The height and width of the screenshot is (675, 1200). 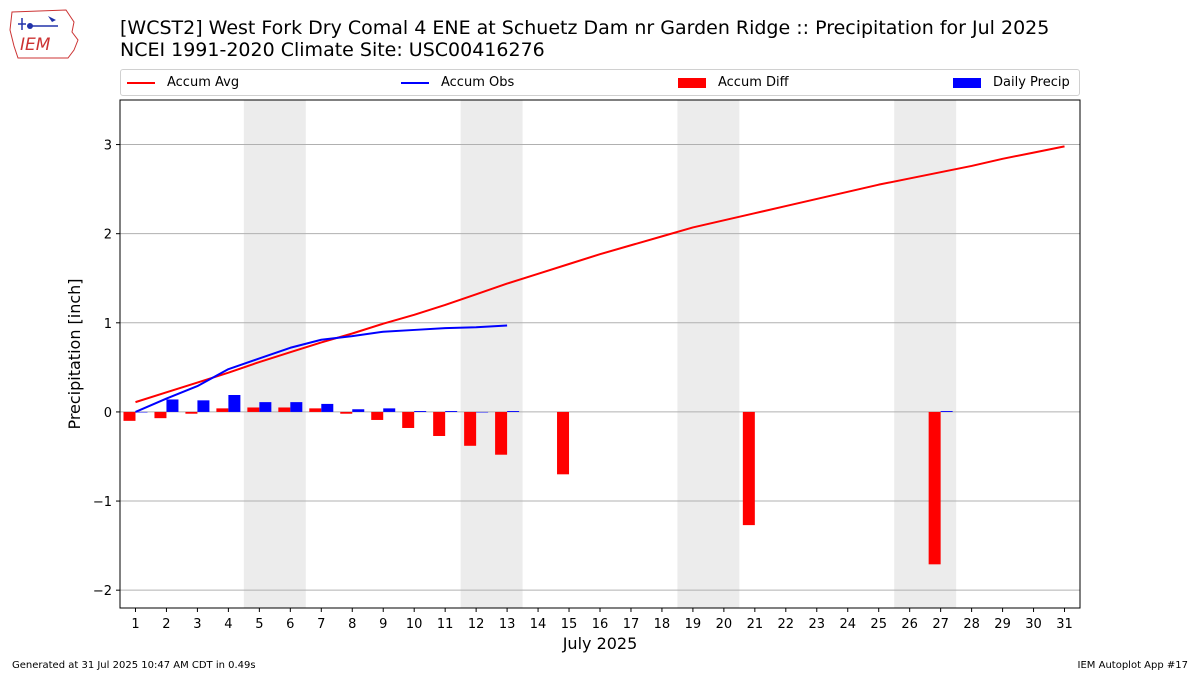 What do you see at coordinates (1064, 624) in the screenshot?
I see `x-tick-label-31: 31` at bounding box center [1064, 624].